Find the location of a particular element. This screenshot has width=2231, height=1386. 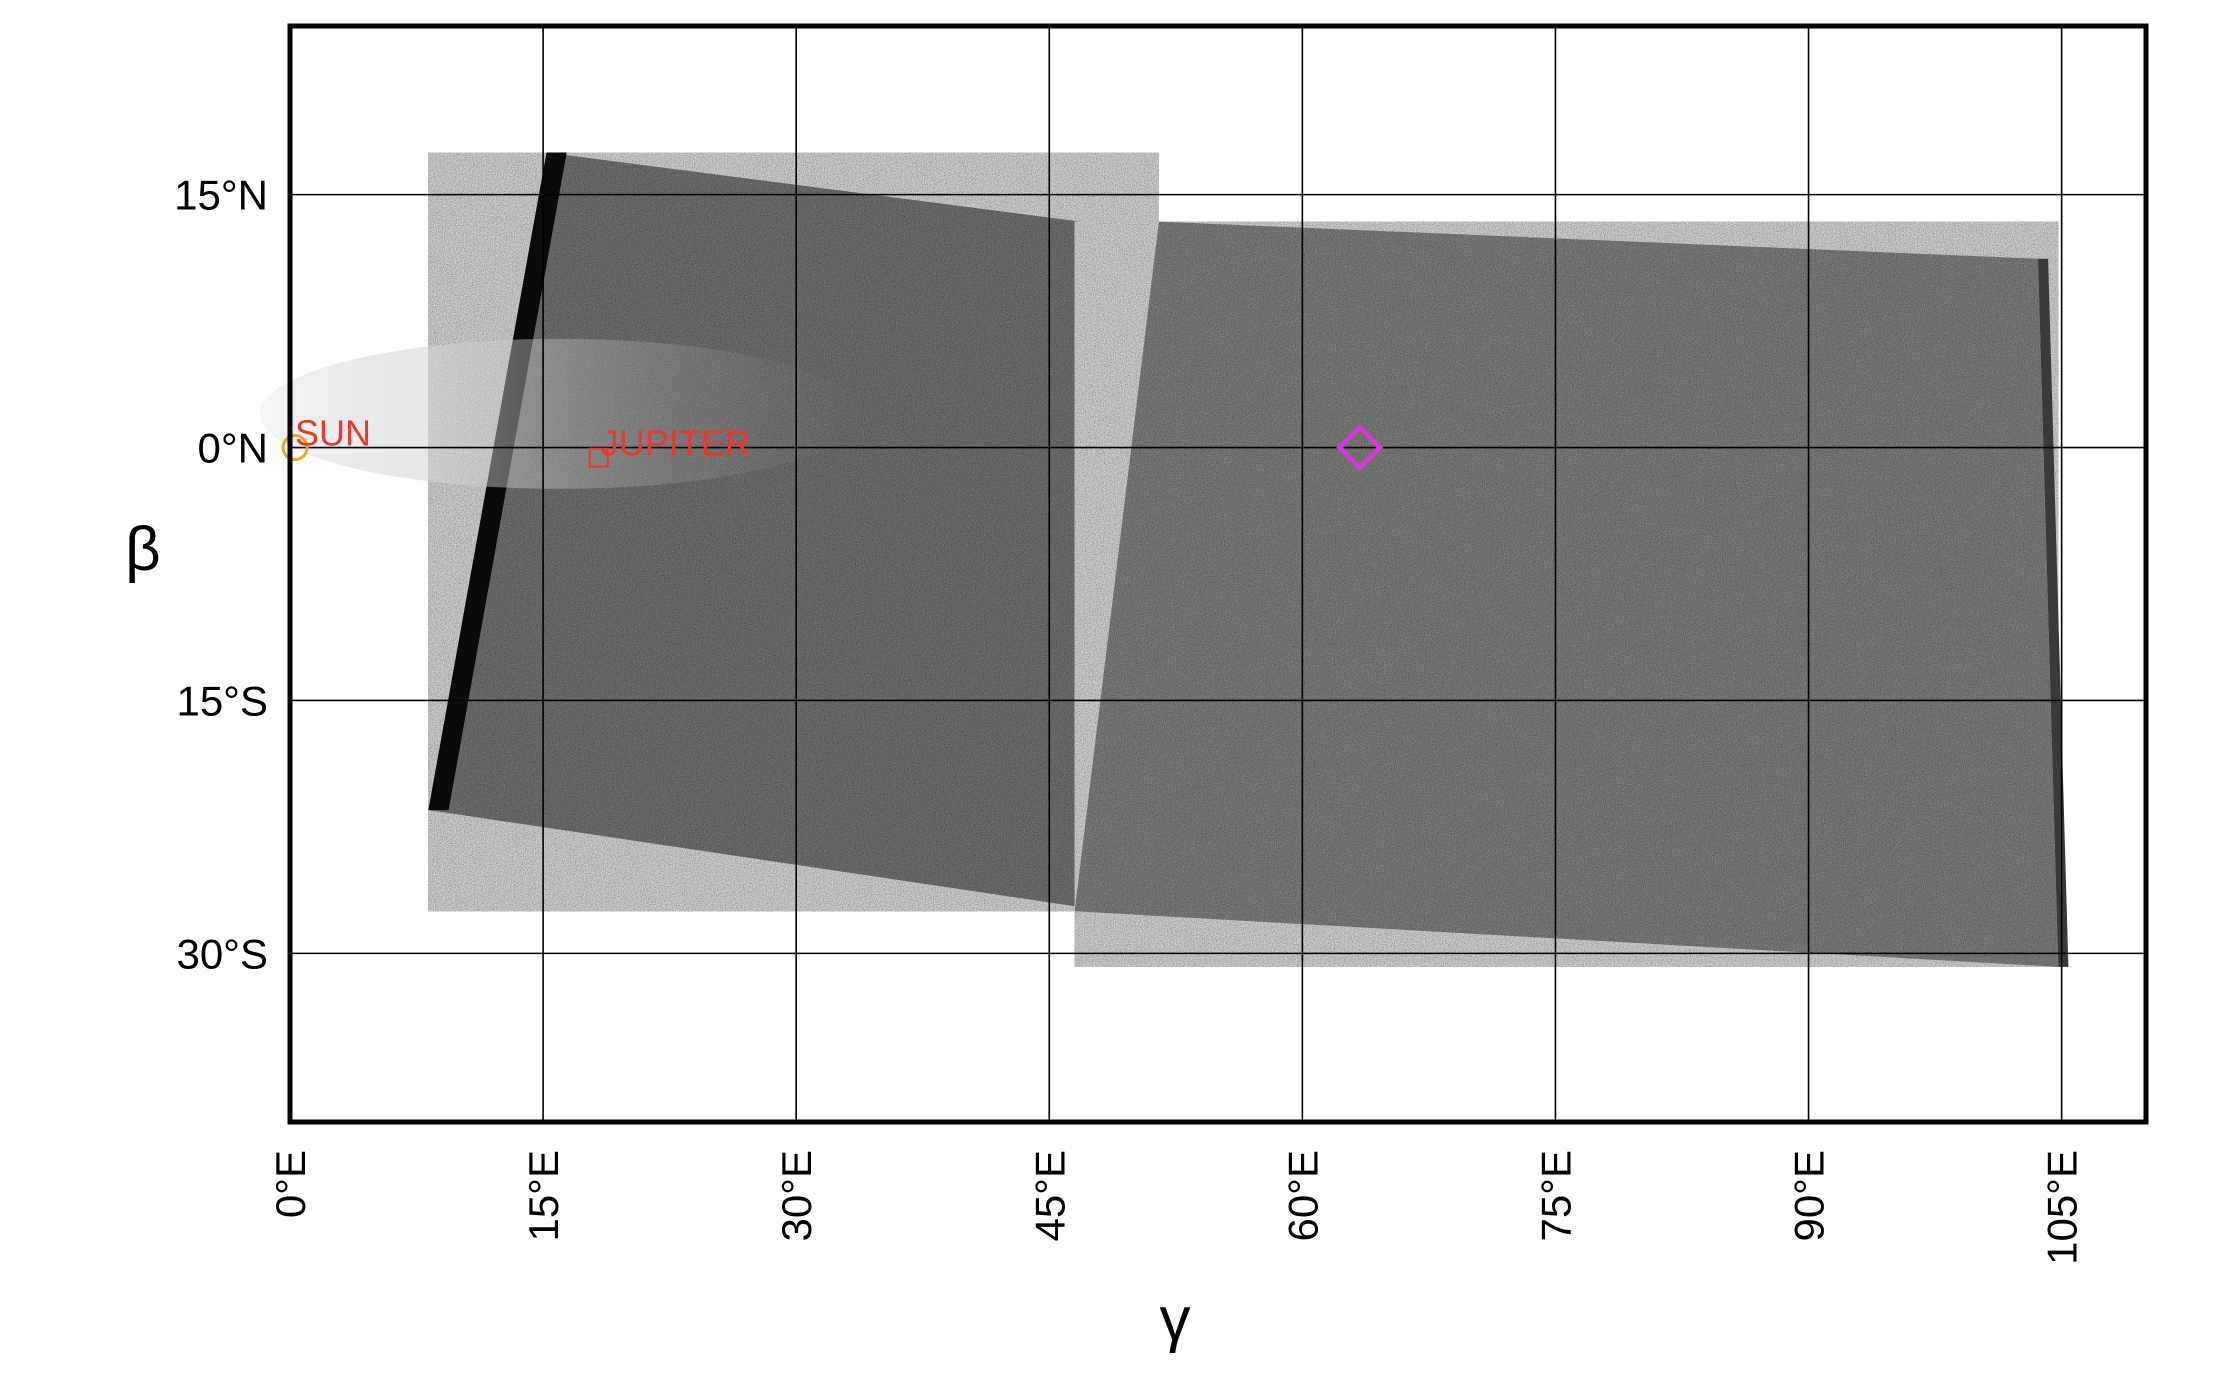

sun-label: SUN is located at coordinates (333, 433).